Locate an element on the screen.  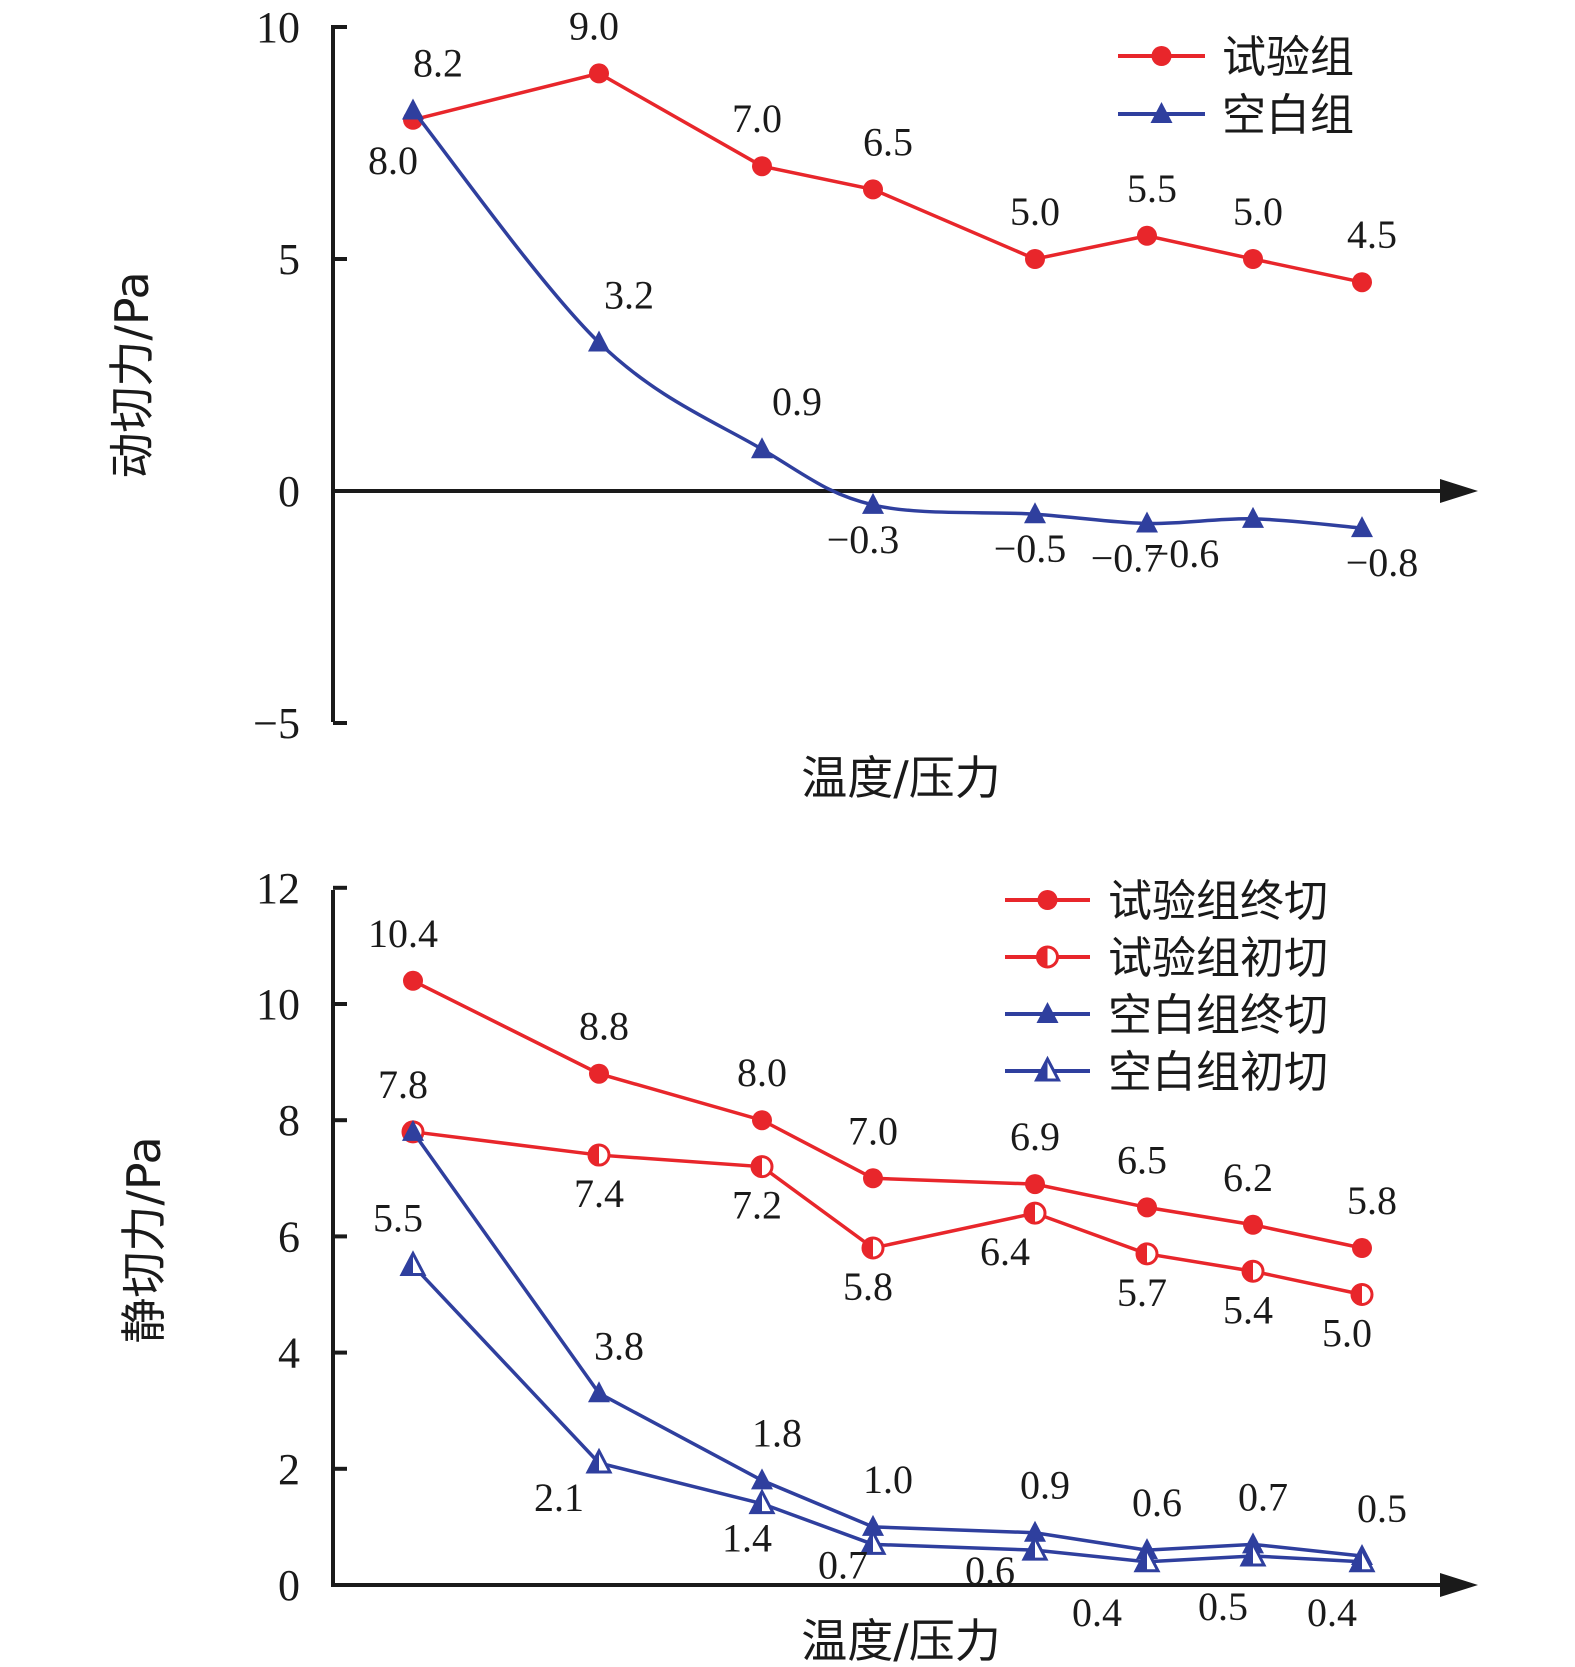
bottom-x-axis-arrow is located at coordinates (1459, 1585).